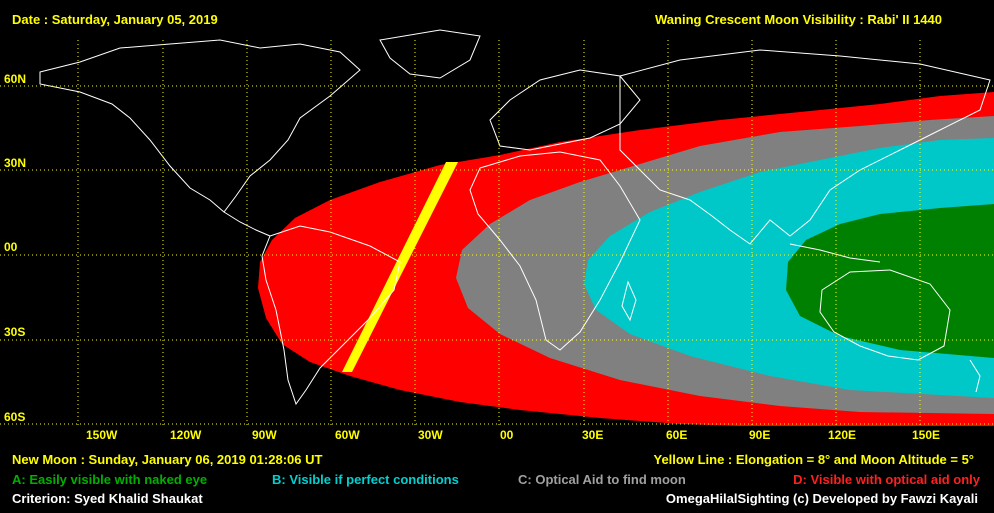 This screenshot has height=513, width=994. What do you see at coordinates (365, 479) in the screenshot?
I see `legend-b: B: Visible if perfect conditions` at bounding box center [365, 479].